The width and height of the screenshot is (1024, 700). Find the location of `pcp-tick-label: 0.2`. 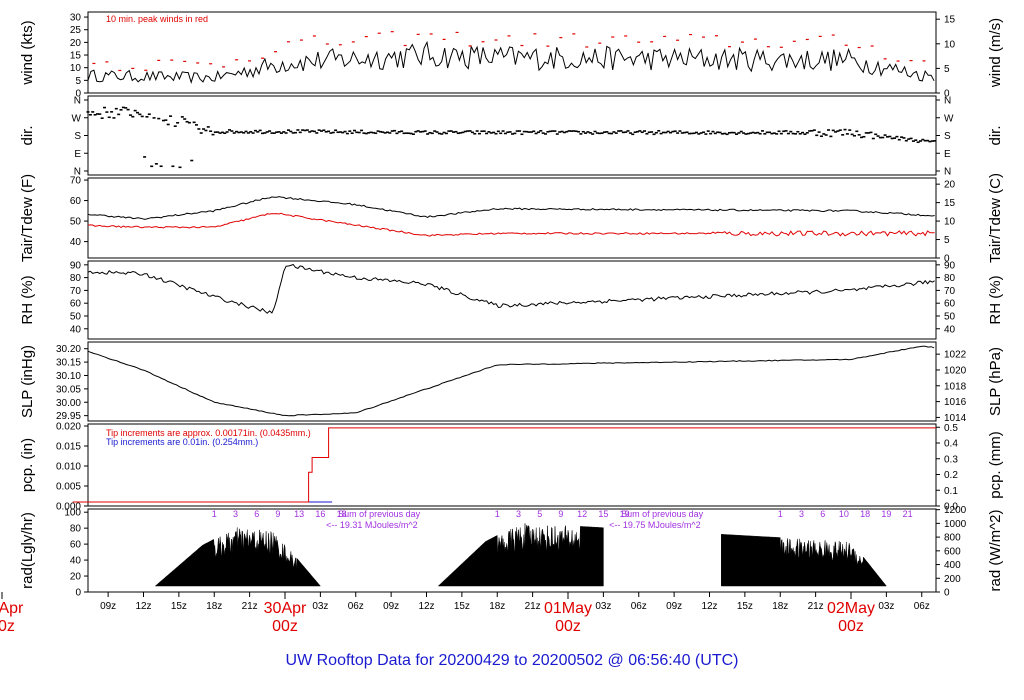

pcp-tick-label: 0.2 is located at coordinates (951, 475).